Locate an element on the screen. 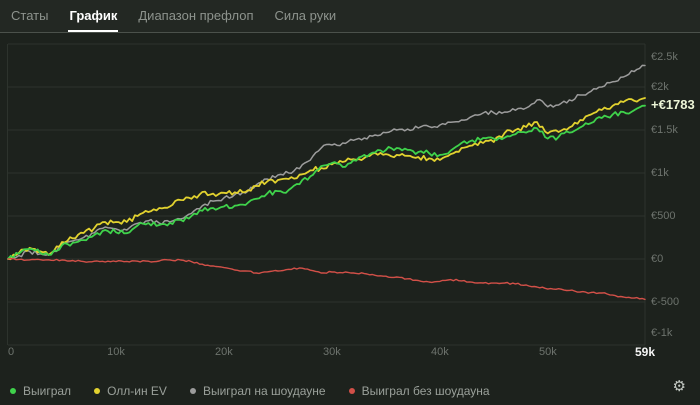 The image size is (700, 405). x-axis-tick-current: 59k is located at coordinates (645, 352).